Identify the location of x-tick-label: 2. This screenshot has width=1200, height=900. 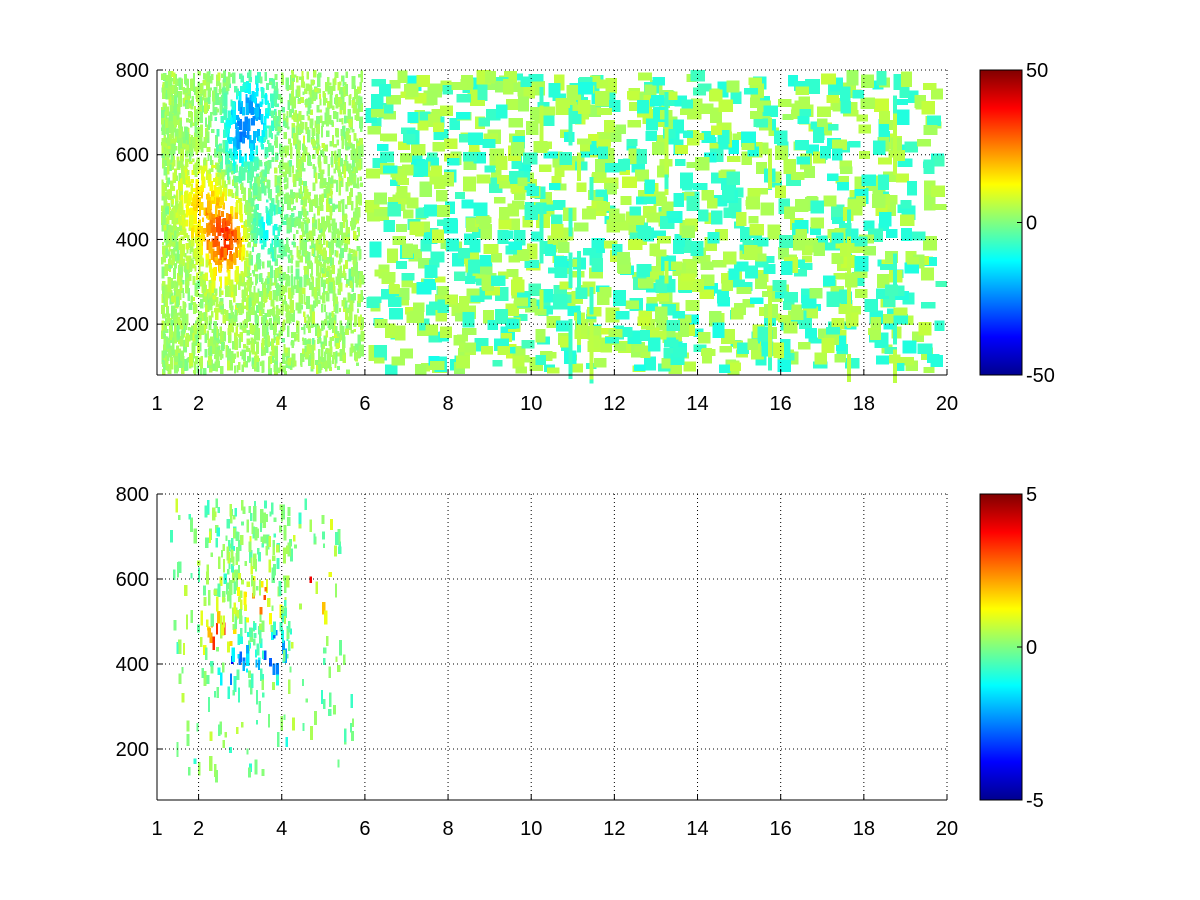
(198, 829).